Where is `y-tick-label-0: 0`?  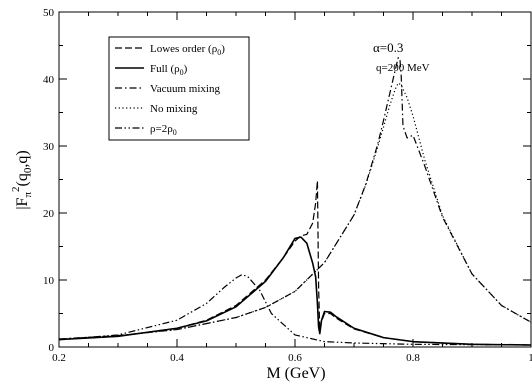
y-tick-label-0: 0 is located at coordinates (52, 348).